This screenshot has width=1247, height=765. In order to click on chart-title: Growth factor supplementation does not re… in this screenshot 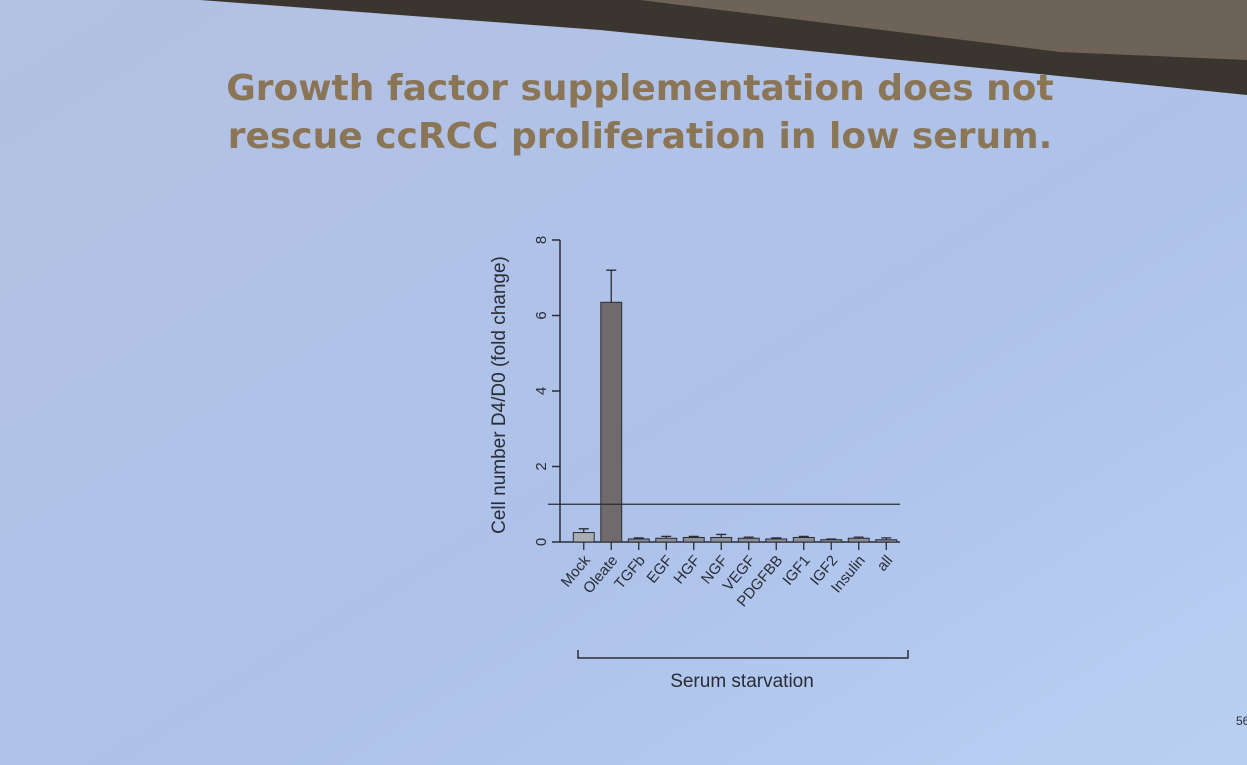, I will do `click(640, 112)`.